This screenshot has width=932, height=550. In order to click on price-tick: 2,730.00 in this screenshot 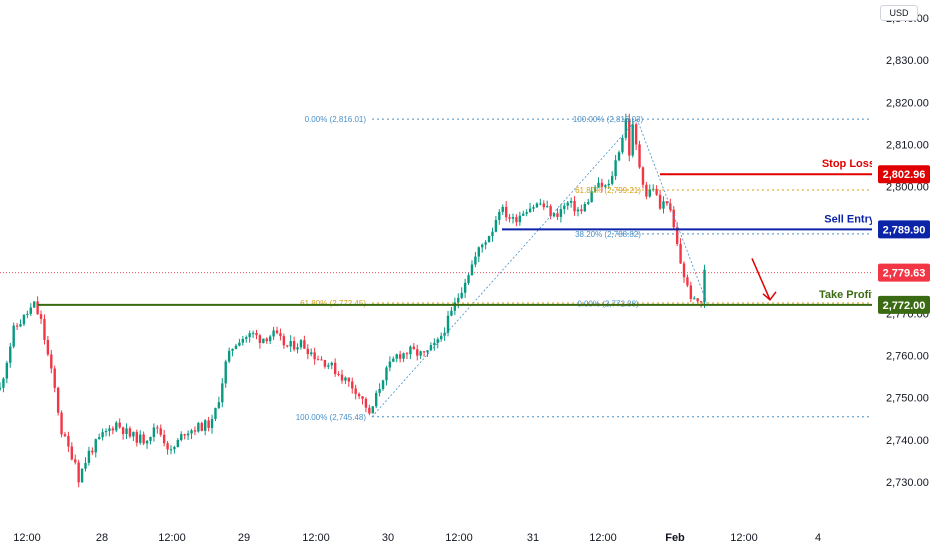, I will do `click(907, 483)`.